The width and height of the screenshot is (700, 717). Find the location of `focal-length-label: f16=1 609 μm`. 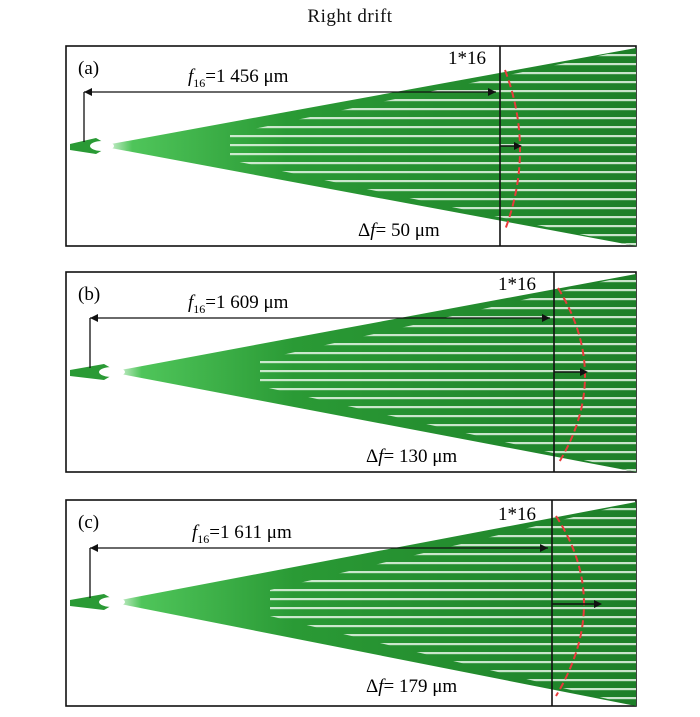

focal-length-label: f16=1 609 μm is located at coordinates (238, 304).